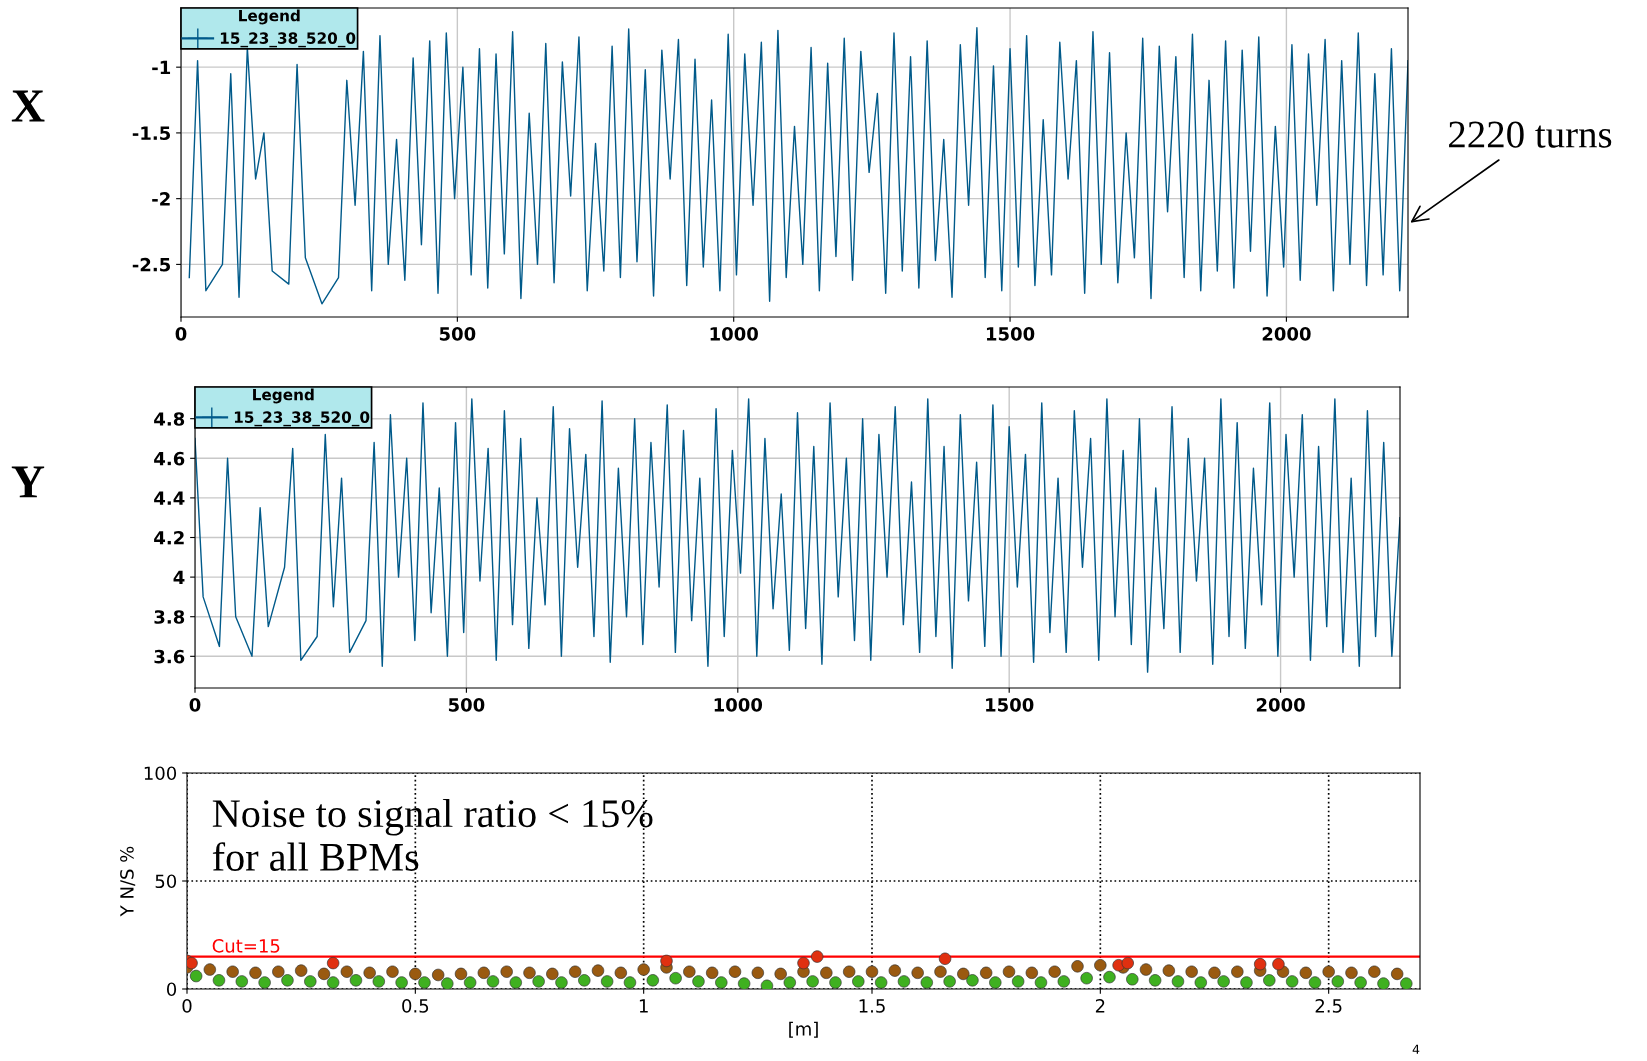 Image resolution: width=1647 pixels, height=1061 pixels. What do you see at coordinates (195, 705) in the screenshot?
I see `x-tick-label: 0` at bounding box center [195, 705].